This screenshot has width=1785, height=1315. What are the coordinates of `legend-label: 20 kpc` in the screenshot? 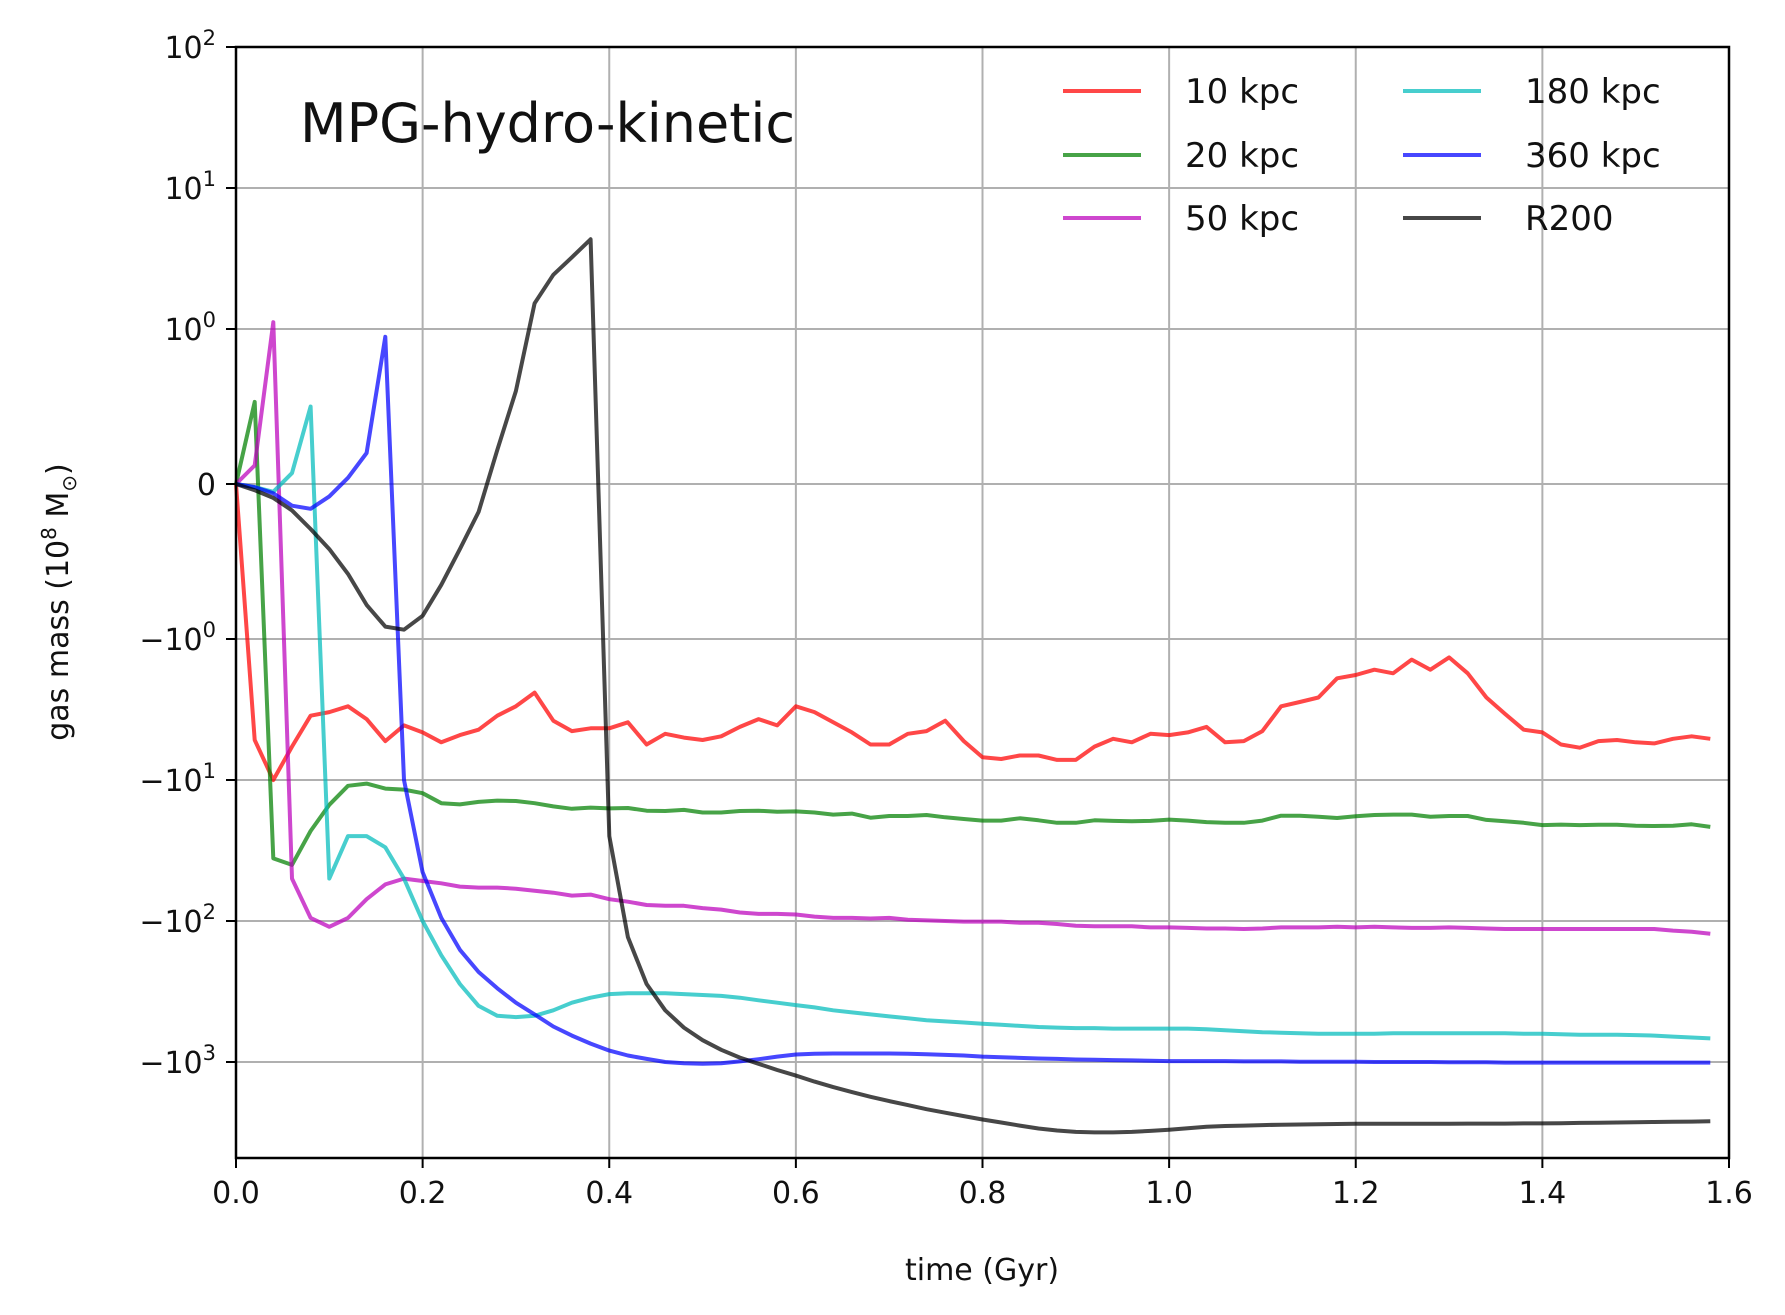 It's located at (1242, 156).